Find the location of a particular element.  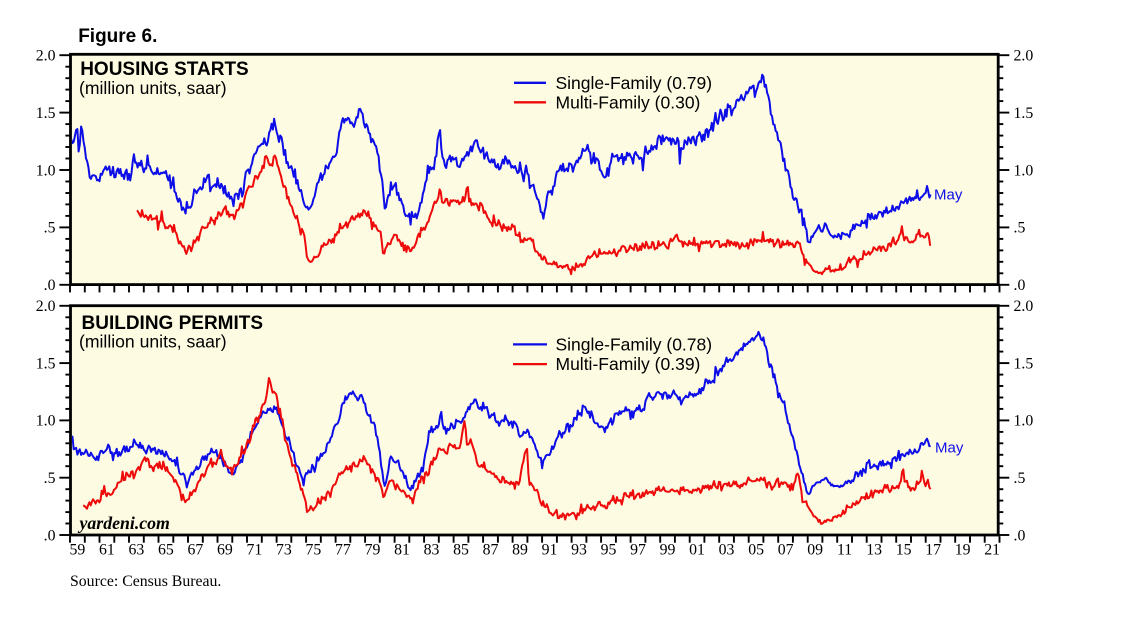

svg-text: 71 is located at coordinates (255, 549).